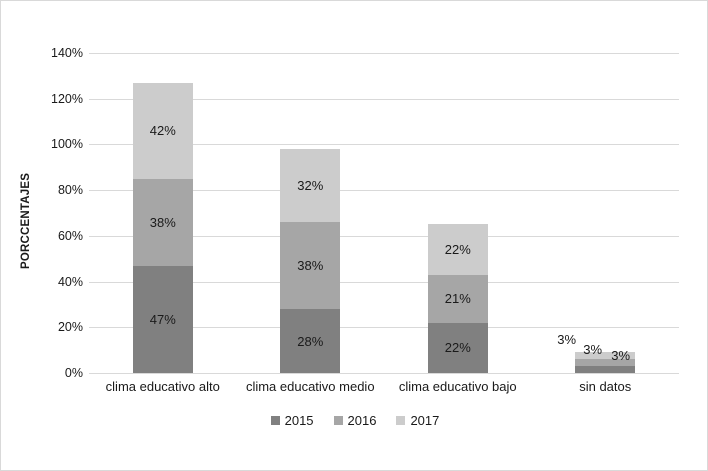 Image resolution: width=708 pixels, height=471 pixels. What do you see at coordinates (70, 190) in the screenshot?
I see `y-axis-tick-label: 80%` at bounding box center [70, 190].